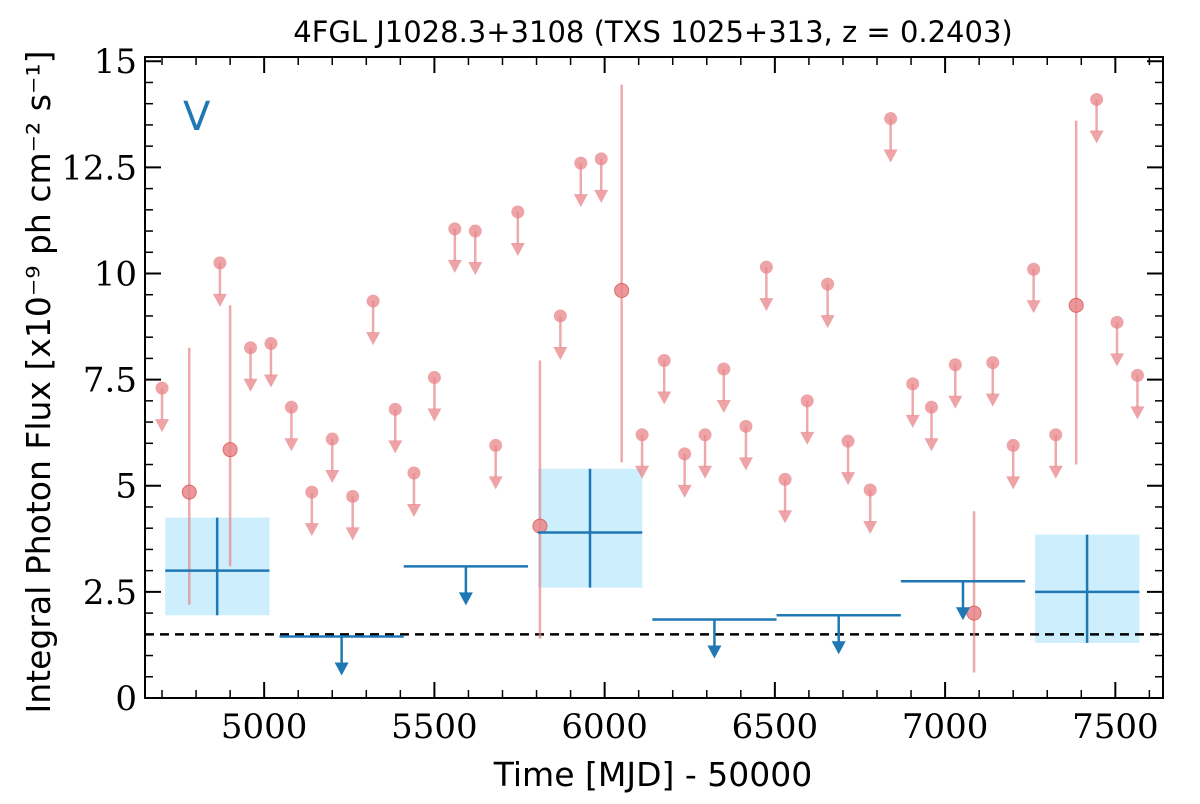 This screenshot has width=1200, height=804. What do you see at coordinates (775, 727) in the screenshot?
I see `x-tick-label: 6500` at bounding box center [775, 727].